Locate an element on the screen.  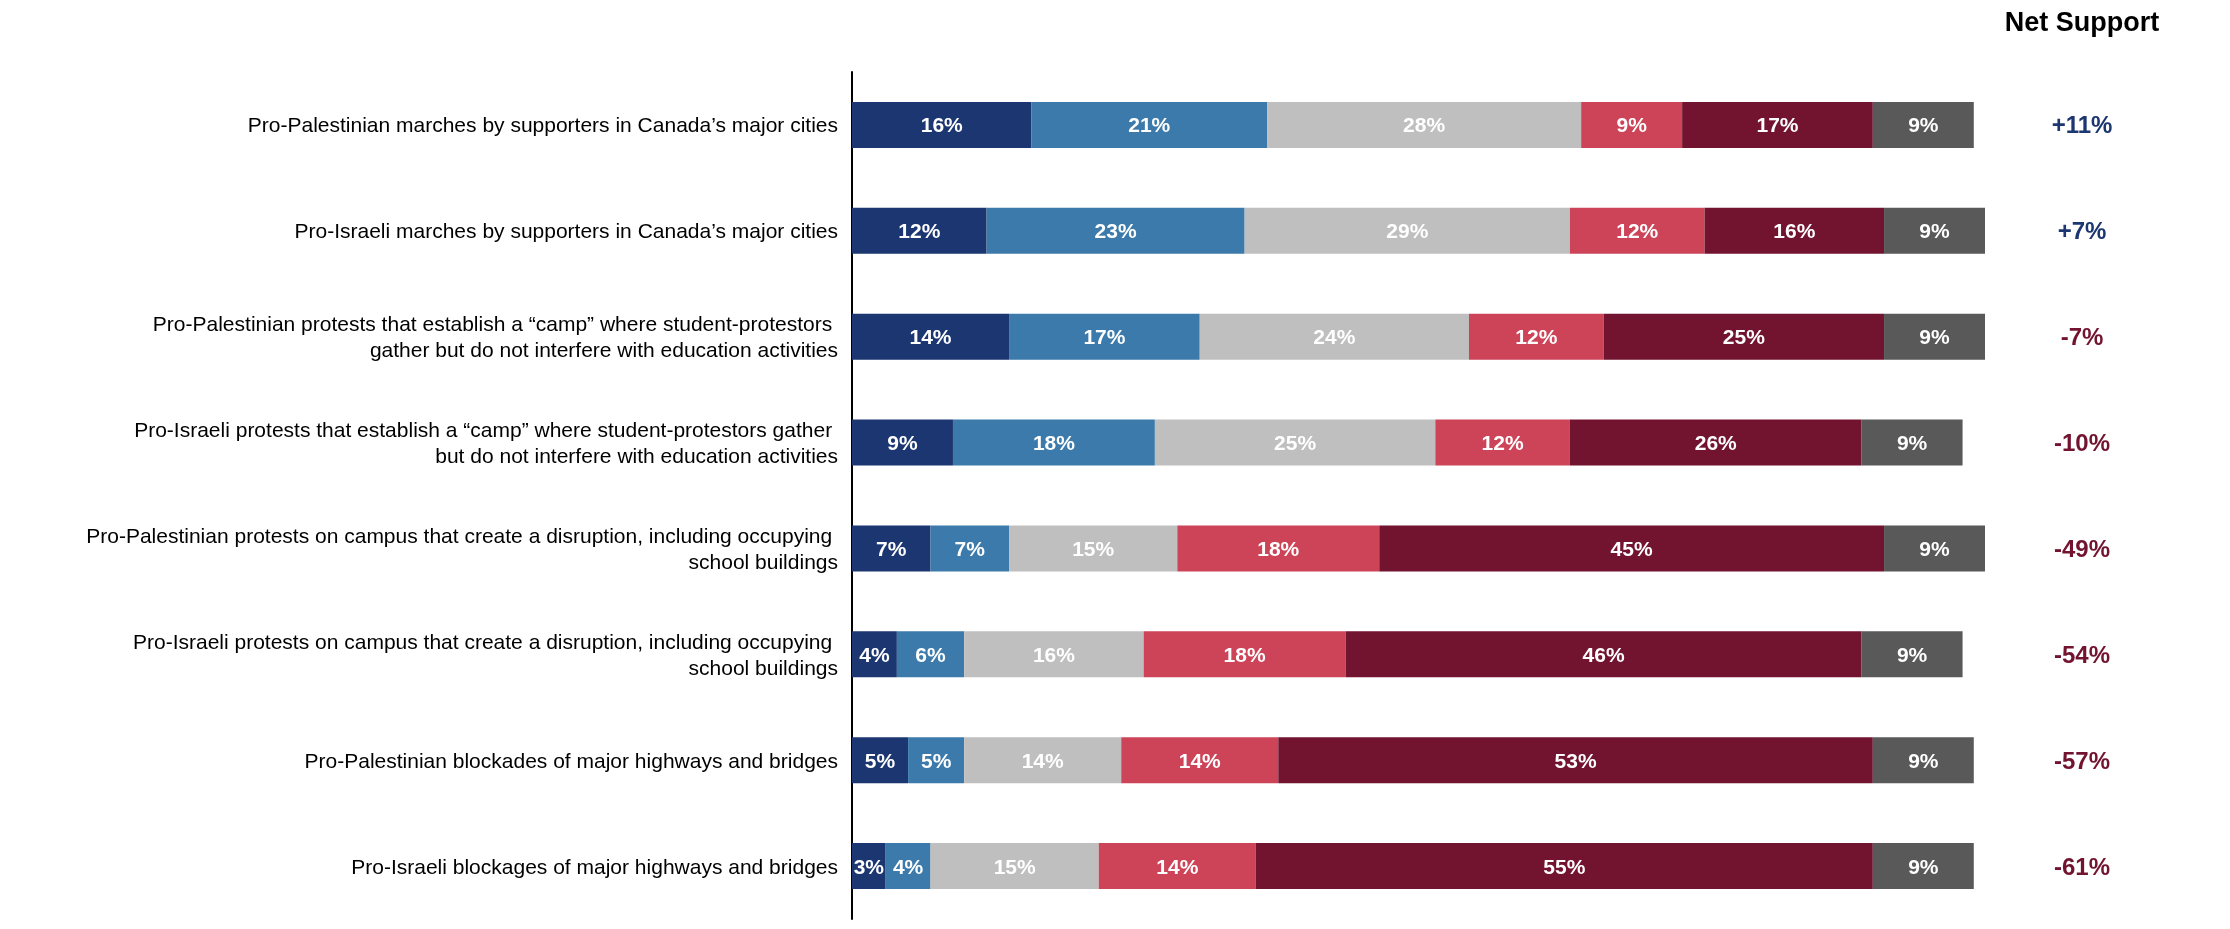
text: -57% is located at coordinates (2082, 760).